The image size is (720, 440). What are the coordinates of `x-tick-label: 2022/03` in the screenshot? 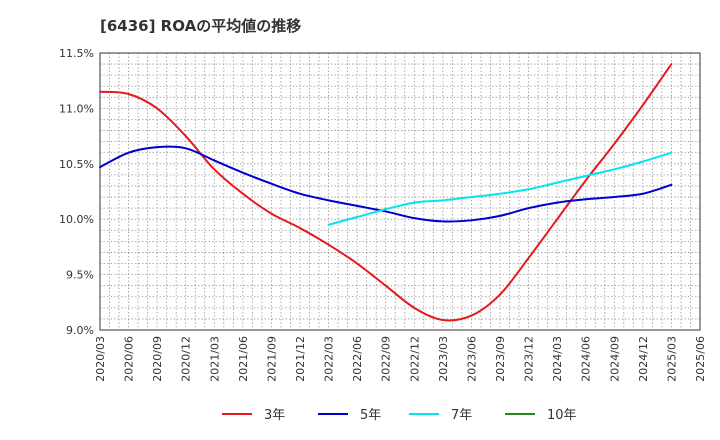 It's located at (329, 359).